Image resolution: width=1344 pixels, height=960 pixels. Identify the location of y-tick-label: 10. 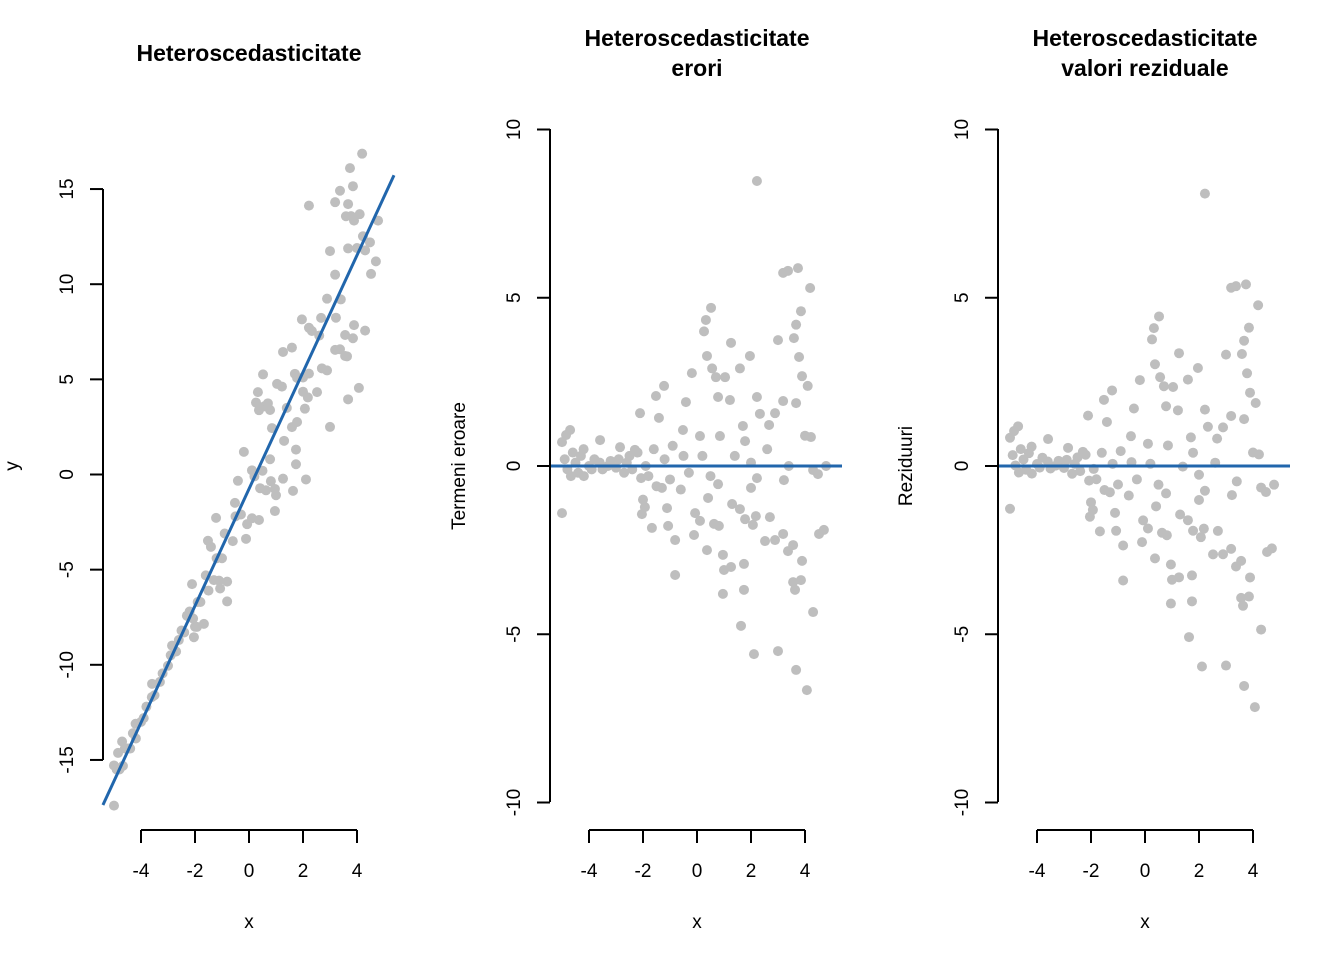
(962, 129).